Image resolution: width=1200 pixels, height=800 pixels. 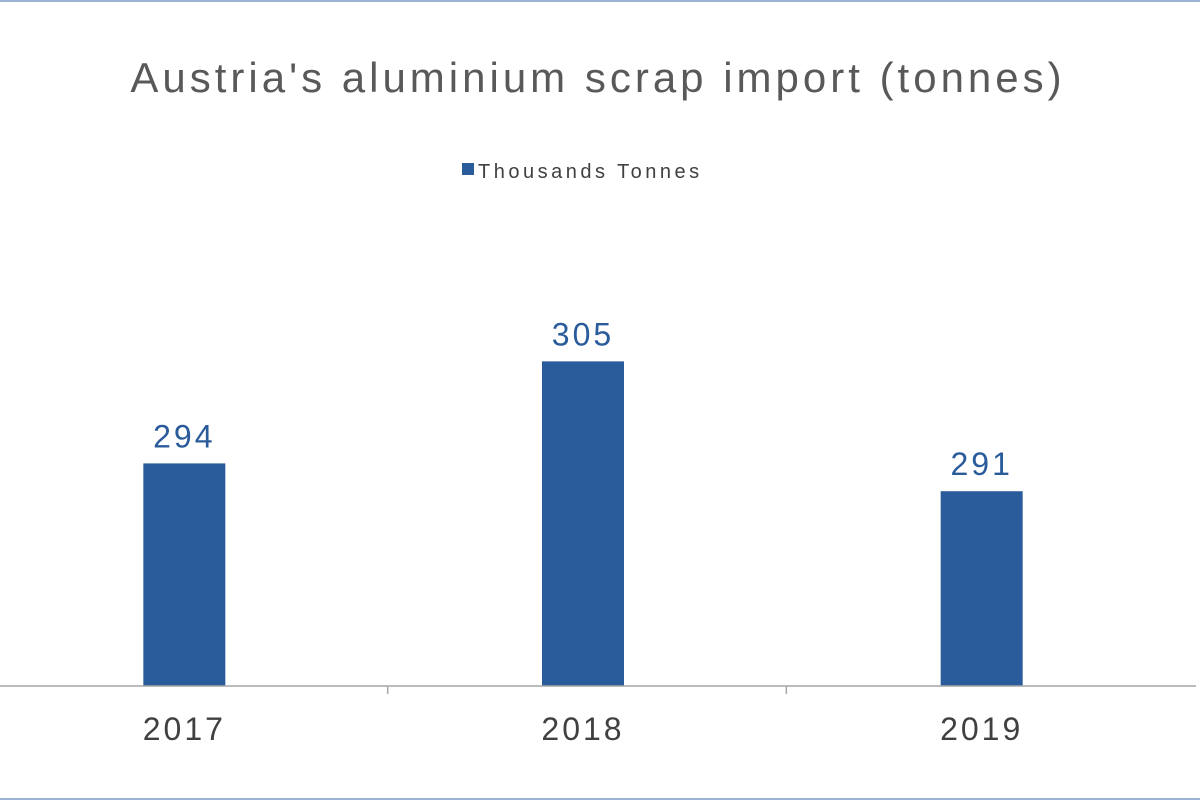 I want to click on bar-2019, so click(x=981, y=588).